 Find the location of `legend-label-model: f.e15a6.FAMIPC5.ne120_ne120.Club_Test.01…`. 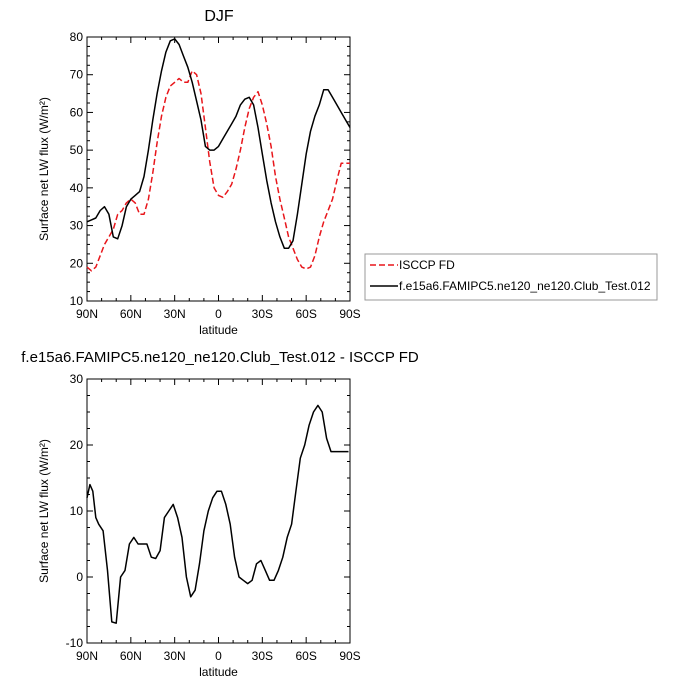

legend-label-model: f.e15a6.FAMIPC5.ne120_ne120.Club_Test.01… is located at coordinates (525, 286).